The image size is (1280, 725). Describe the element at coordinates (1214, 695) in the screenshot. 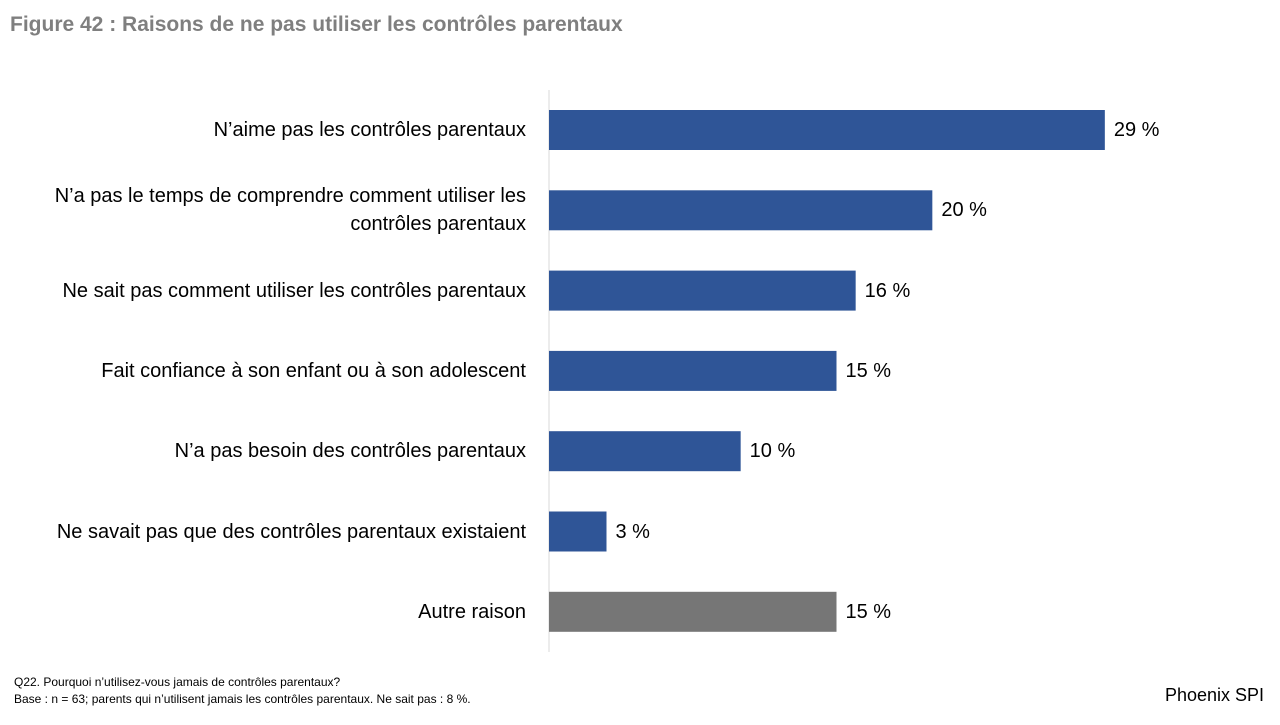

I see `brand-logo-text: Phoenix SPI` at that location.